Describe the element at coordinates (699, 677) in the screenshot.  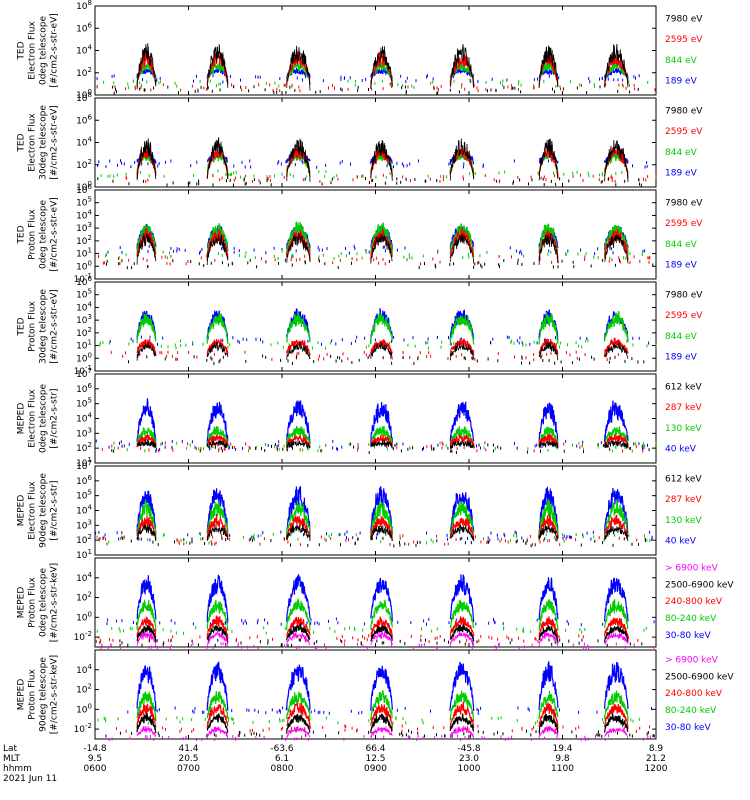
I see `legend-entry: 2500-6900 keV` at that location.